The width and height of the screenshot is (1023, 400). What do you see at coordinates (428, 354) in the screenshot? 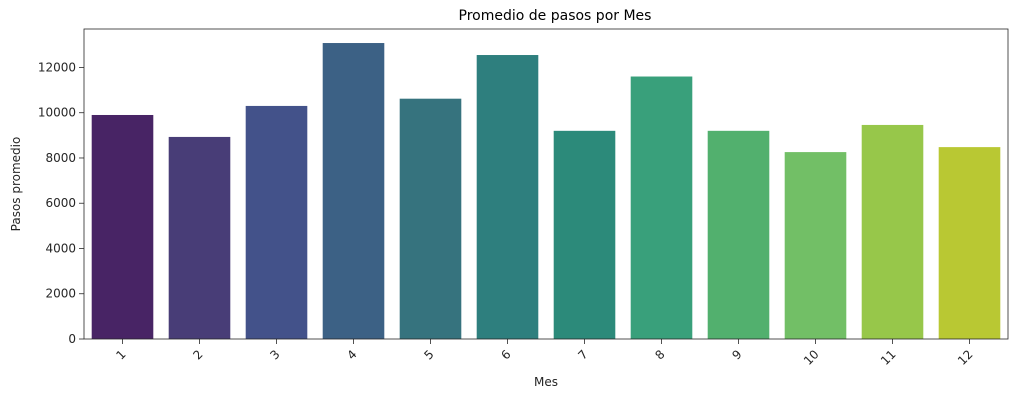
I see `x-tick-label: 5` at bounding box center [428, 354].